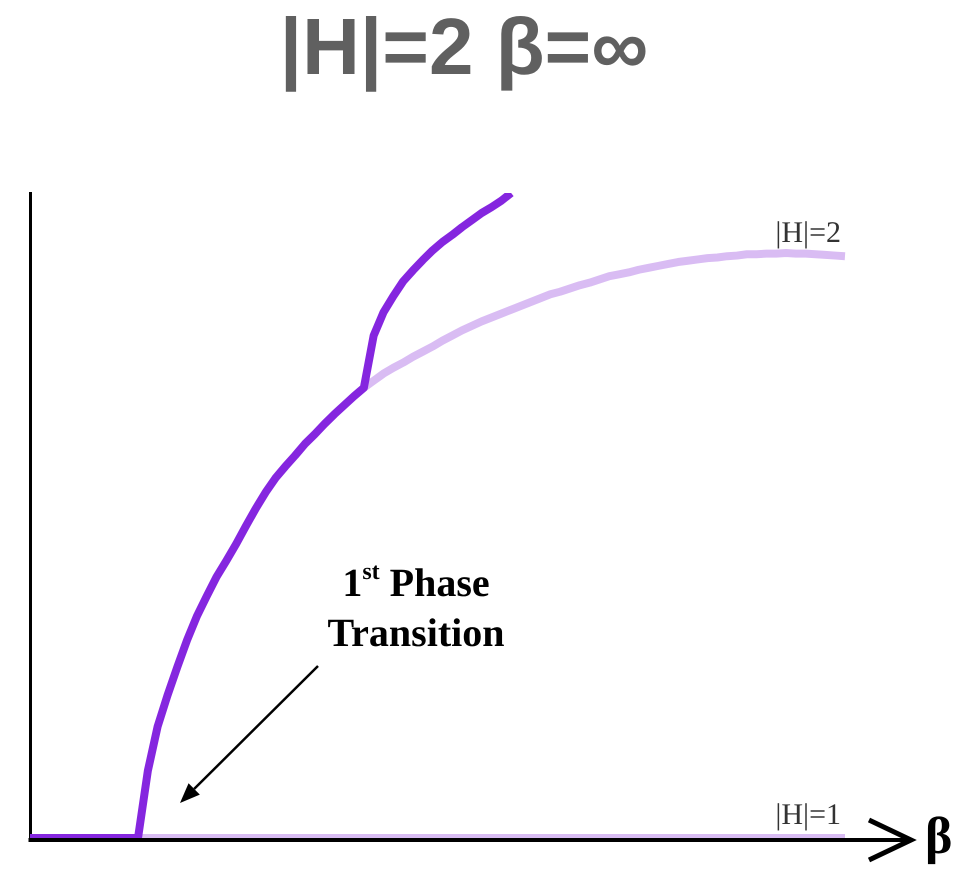  Describe the element at coordinates (938, 836) in the screenshot. I see `x-axis-title: β` at that location.